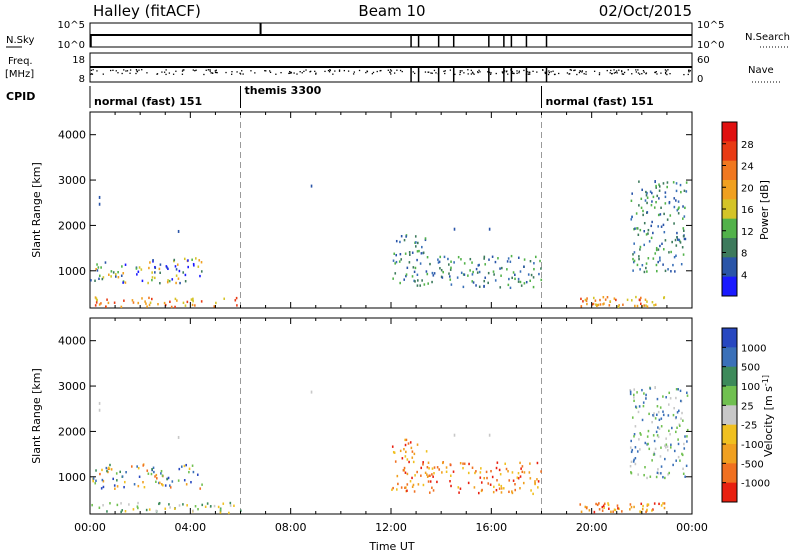 The width and height of the screenshot is (800, 554). Describe the element at coordinates (36, 210) in the screenshot. I see `power-ylabel: Slant Range [km]` at that location.